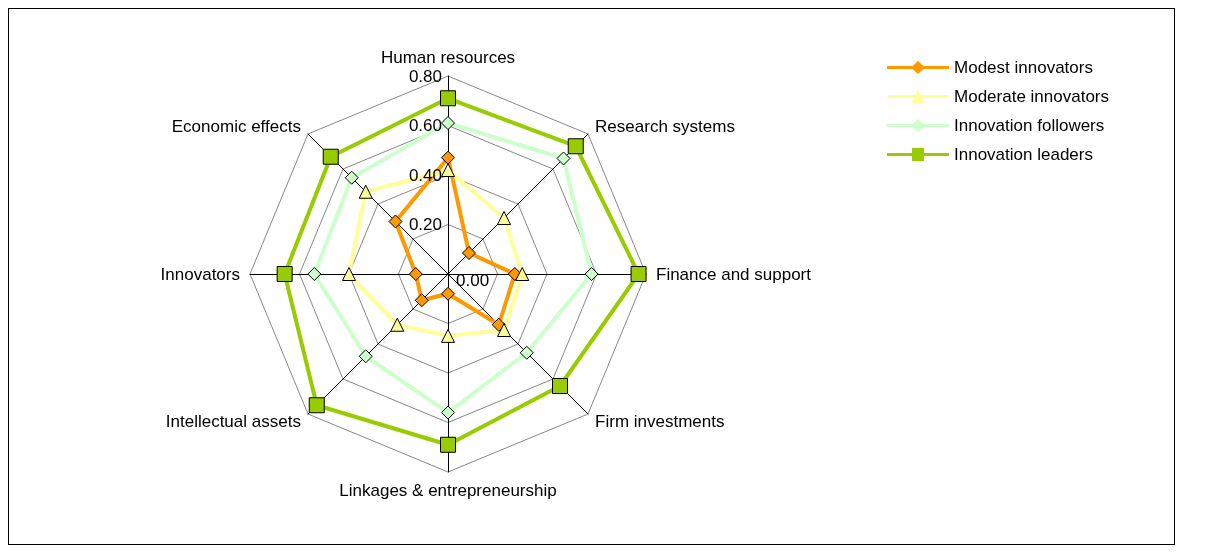 This screenshot has width=1227, height=558. I want to click on spoke-label: Firm investments, so click(660, 421).